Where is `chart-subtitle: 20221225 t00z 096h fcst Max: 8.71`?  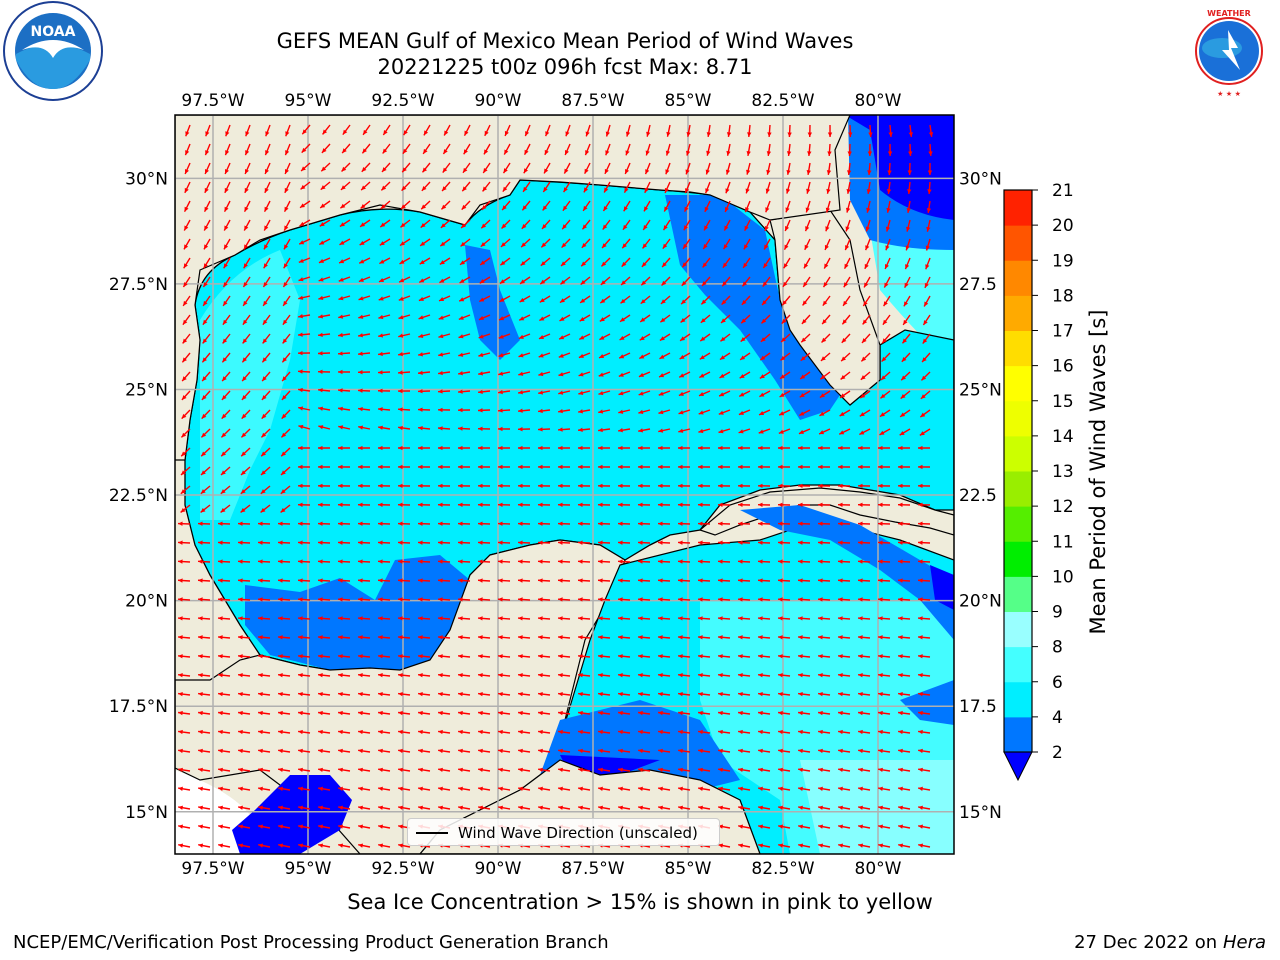
chart-subtitle: 20221225 t00z 096h fcst Max: 8.71 is located at coordinates (565, 67).